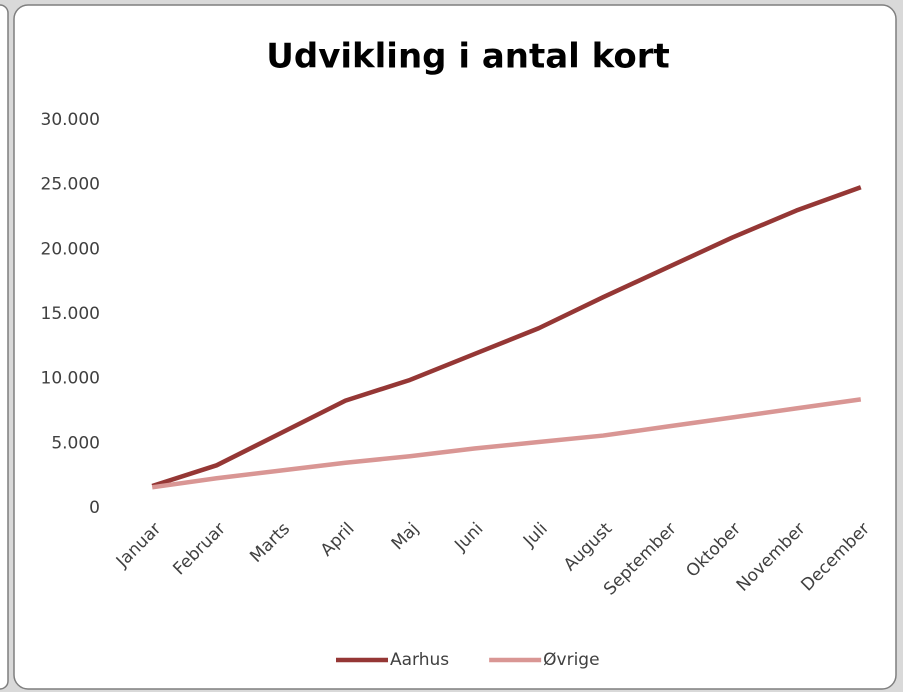  What do you see at coordinates (467, 57) in the screenshot?
I see `chart-title: Udvikling i antal kort` at bounding box center [467, 57].